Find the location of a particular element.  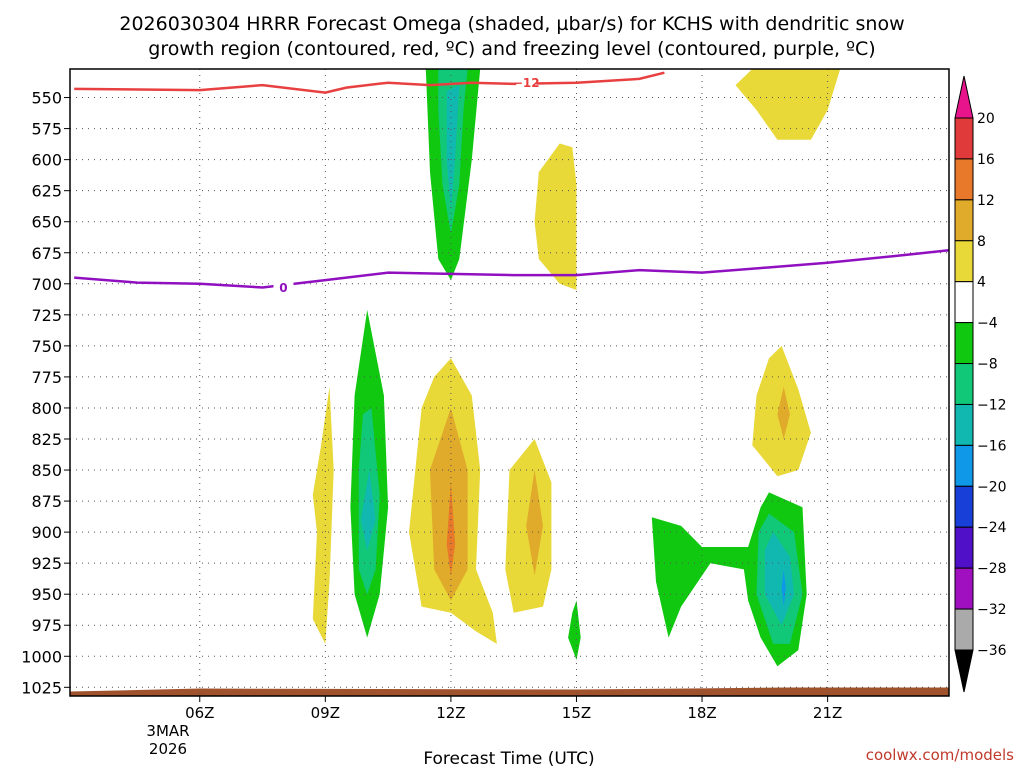

snow-growth-12C-label: −12 is located at coordinates (526, 83).